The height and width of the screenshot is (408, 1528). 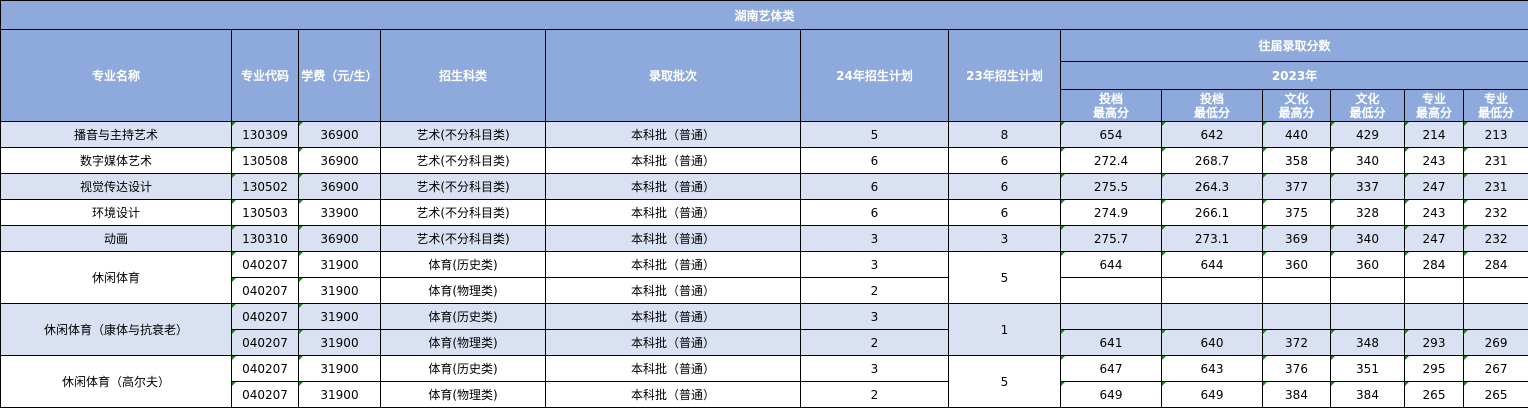 I want to click on cell-score: 268.7, so click(x=1212, y=160).